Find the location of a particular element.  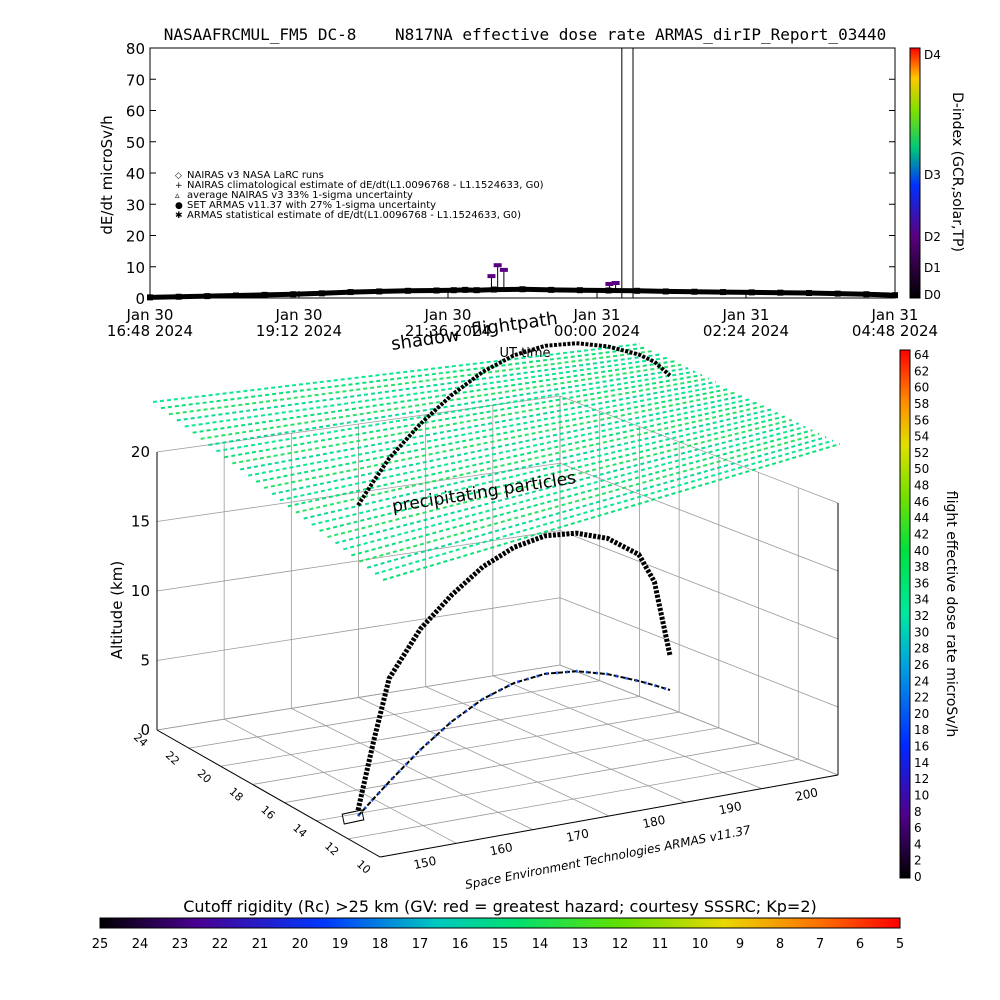

floor-longitude-gridline is located at coordinates (555, 744).